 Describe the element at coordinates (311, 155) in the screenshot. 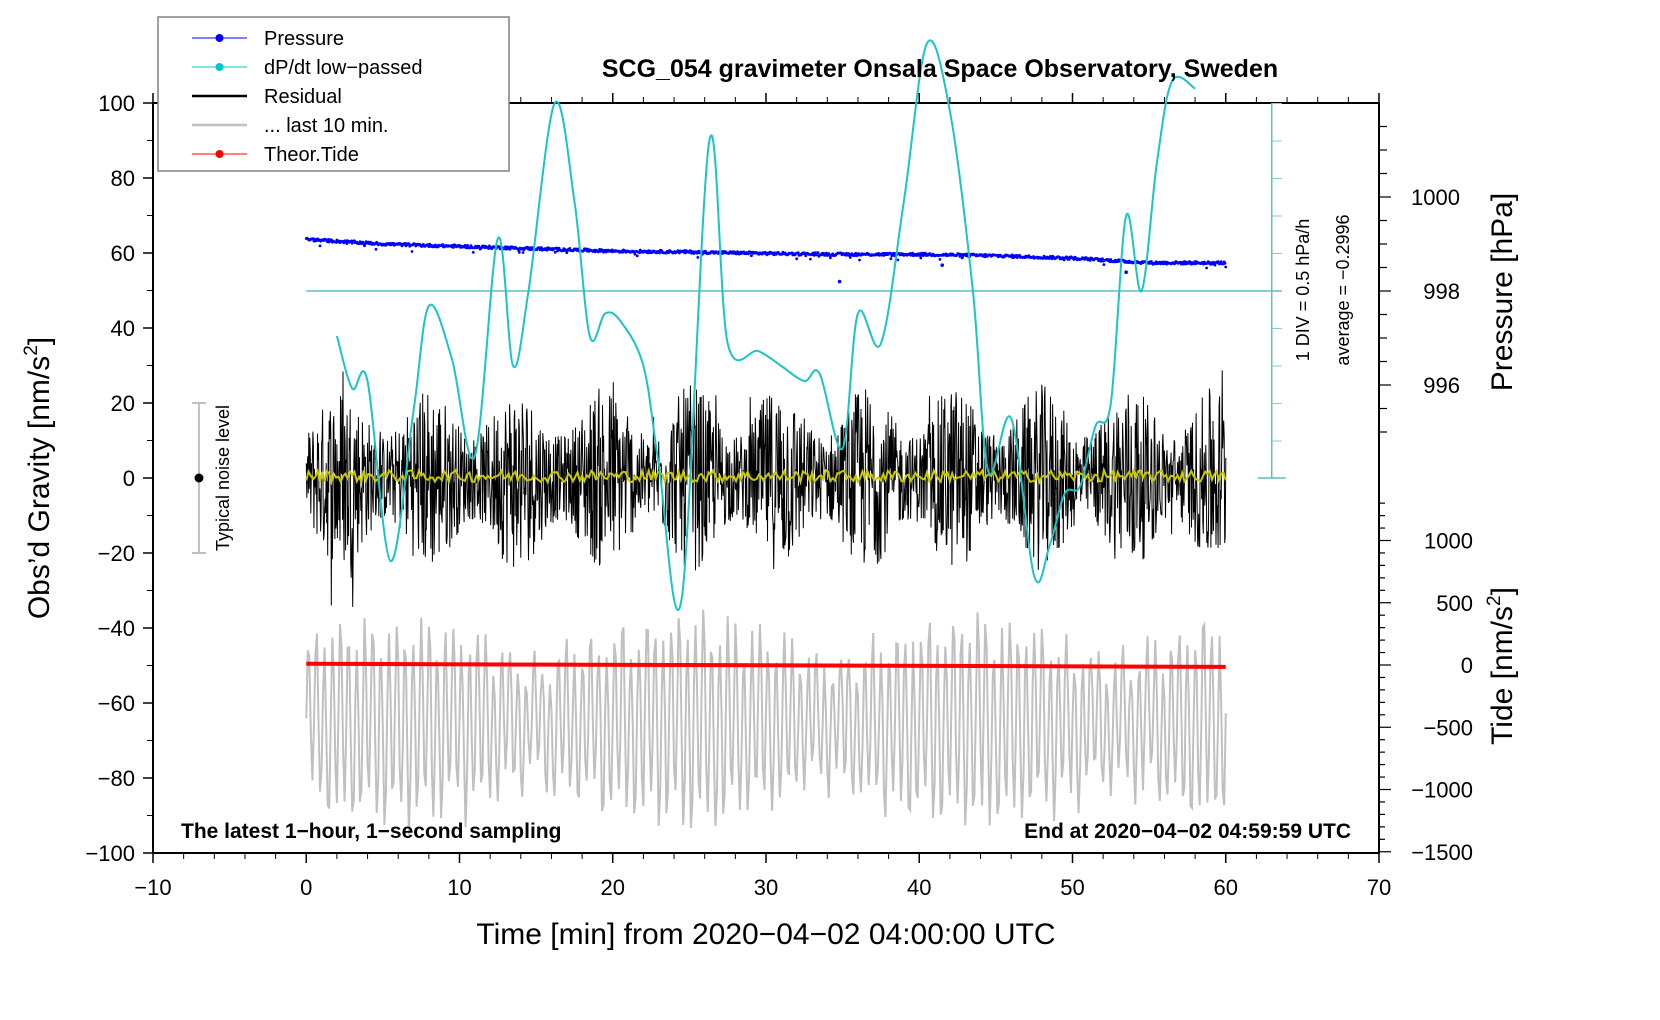

I see `legend-label: Theor.Tide` at that location.